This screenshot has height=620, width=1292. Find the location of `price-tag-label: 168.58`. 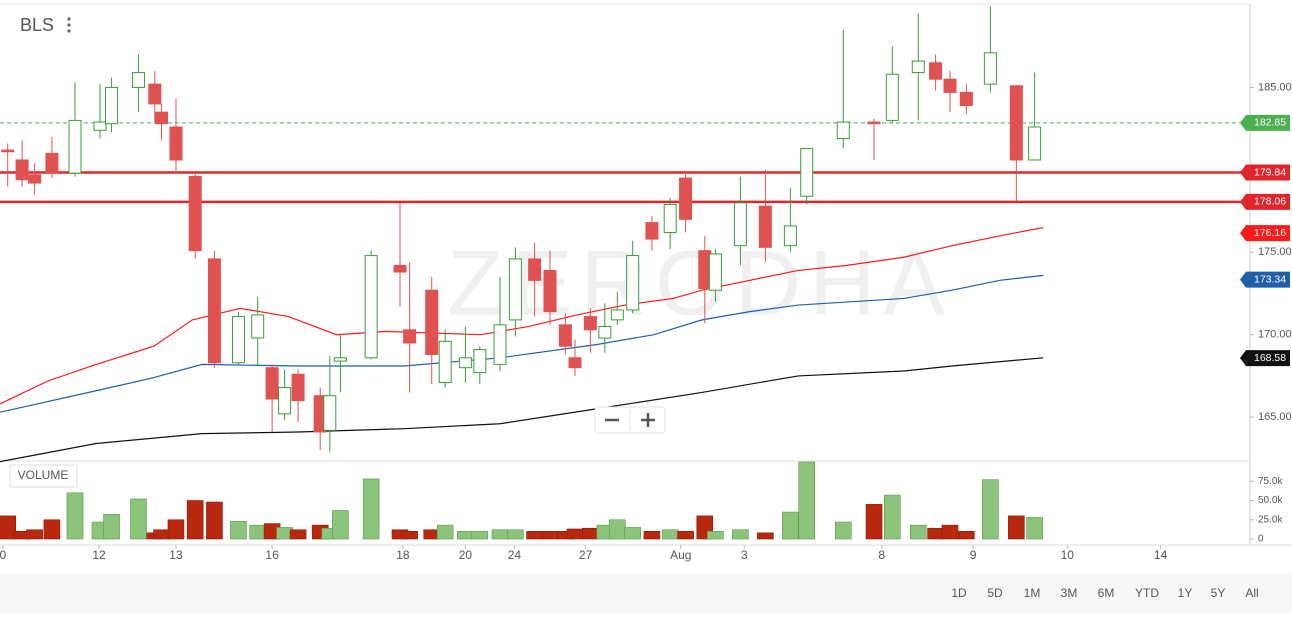

price-tag-label: 168.58 is located at coordinates (1270, 358).